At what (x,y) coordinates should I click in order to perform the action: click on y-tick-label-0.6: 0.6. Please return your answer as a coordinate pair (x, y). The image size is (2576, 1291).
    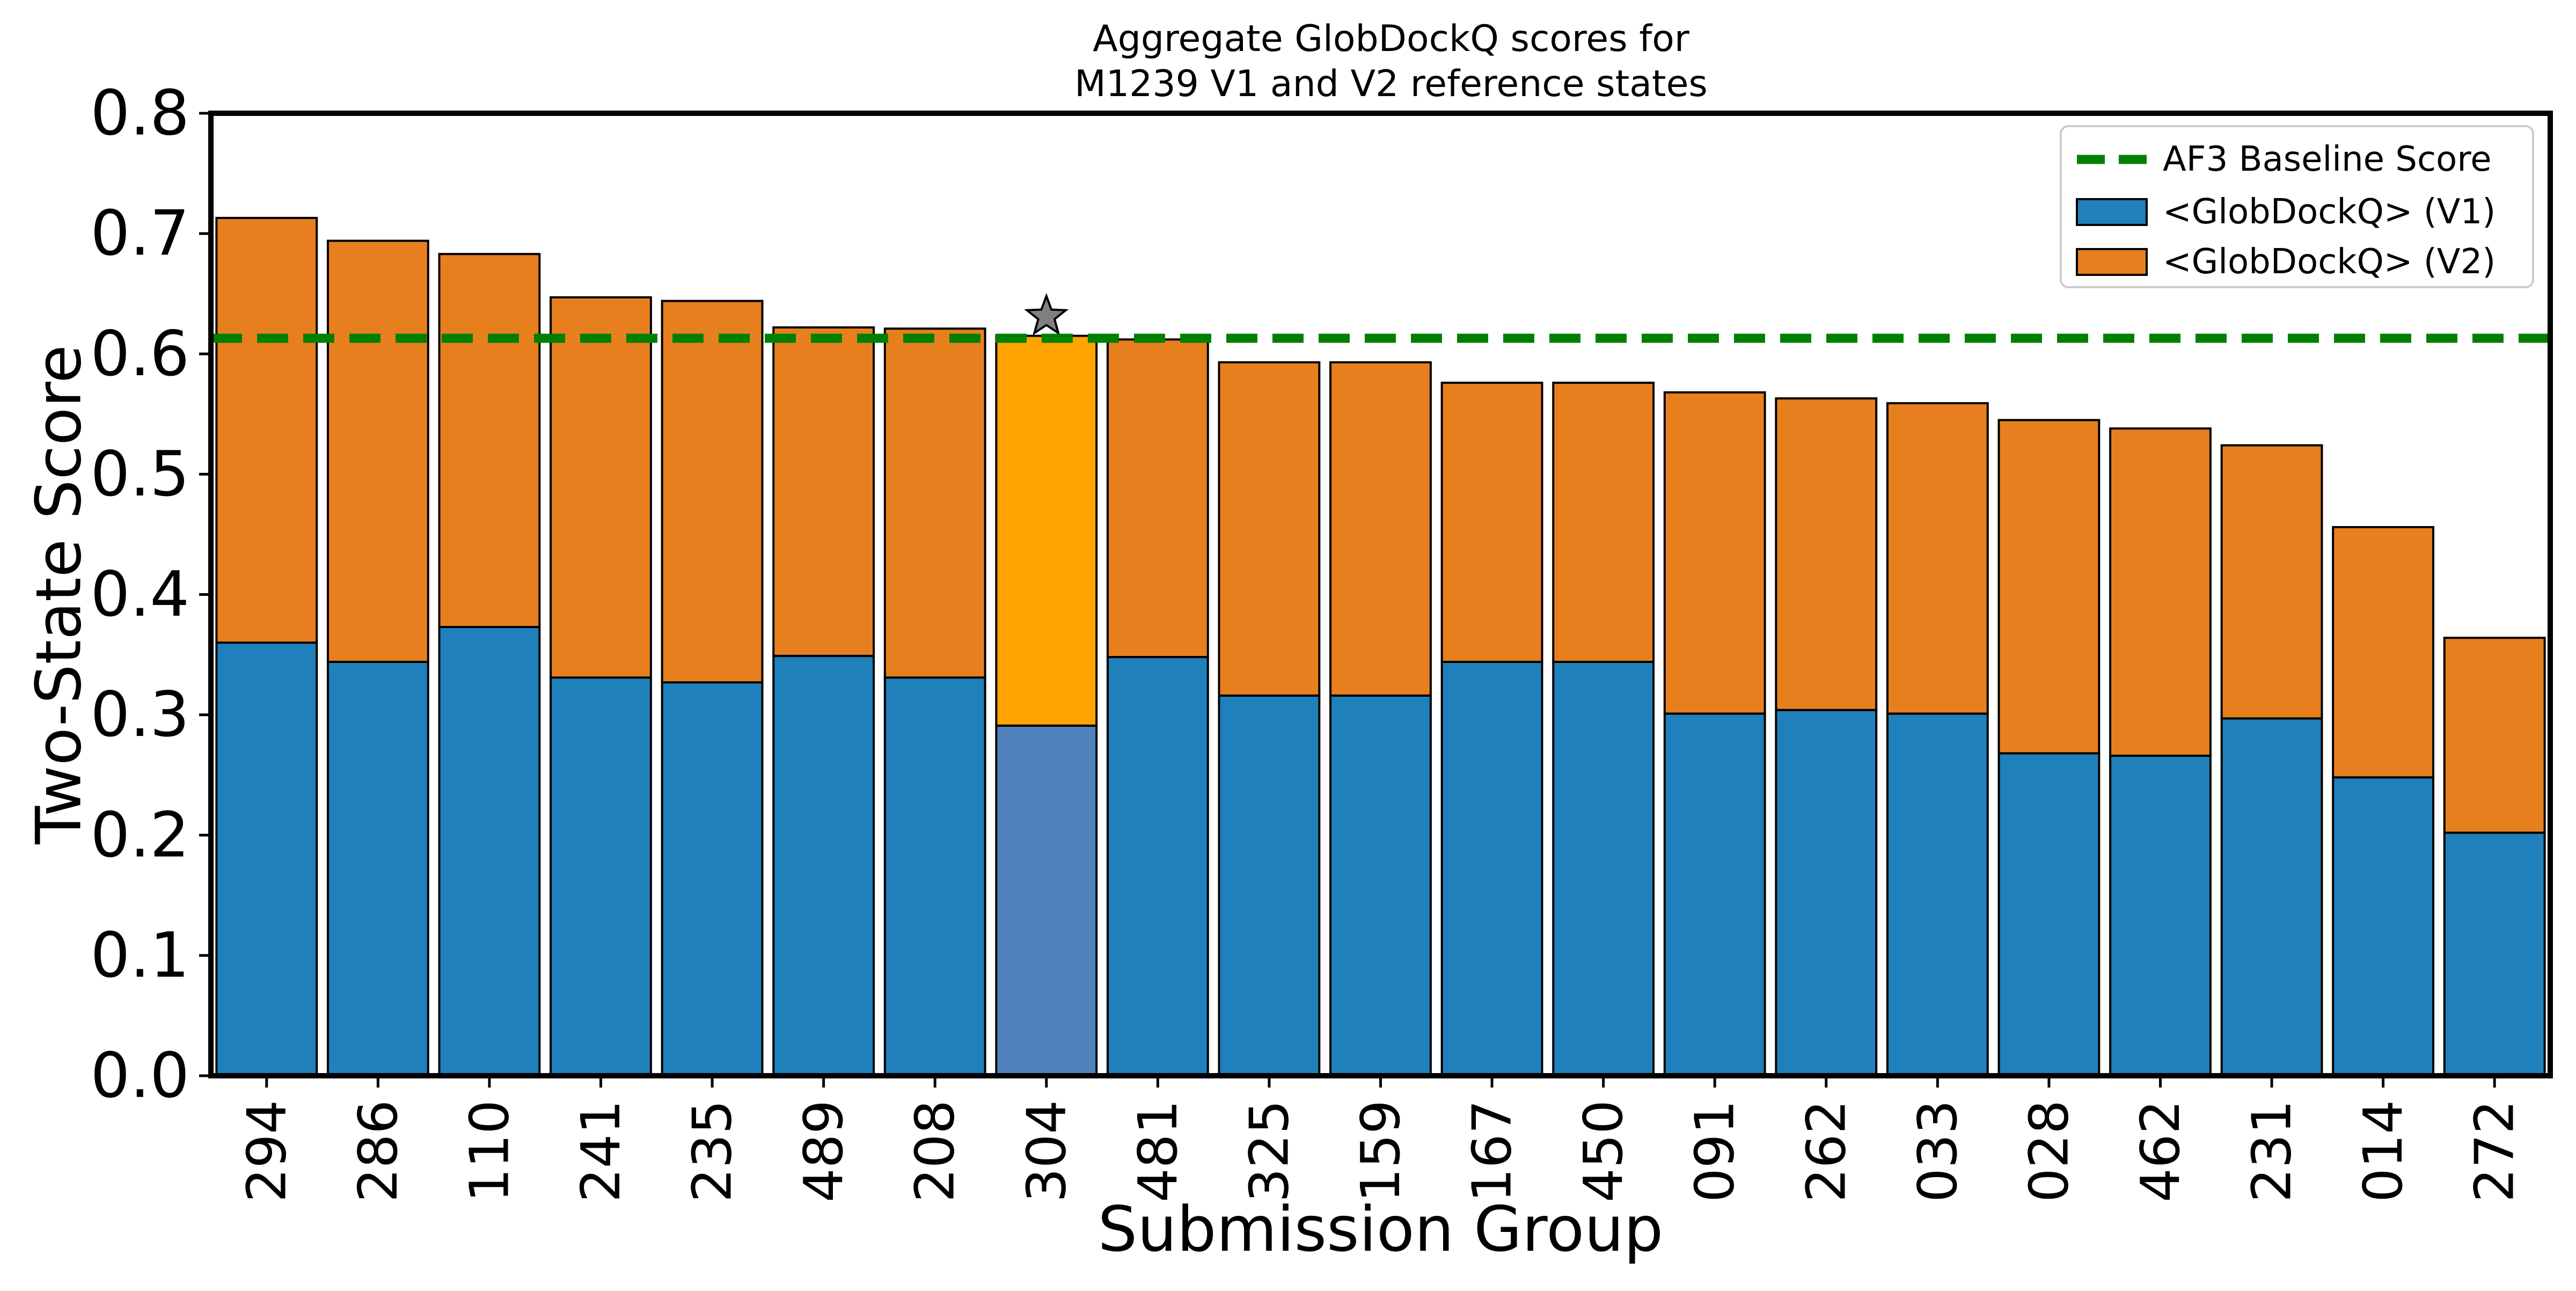
    Looking at the image, I should click on (140, 354).